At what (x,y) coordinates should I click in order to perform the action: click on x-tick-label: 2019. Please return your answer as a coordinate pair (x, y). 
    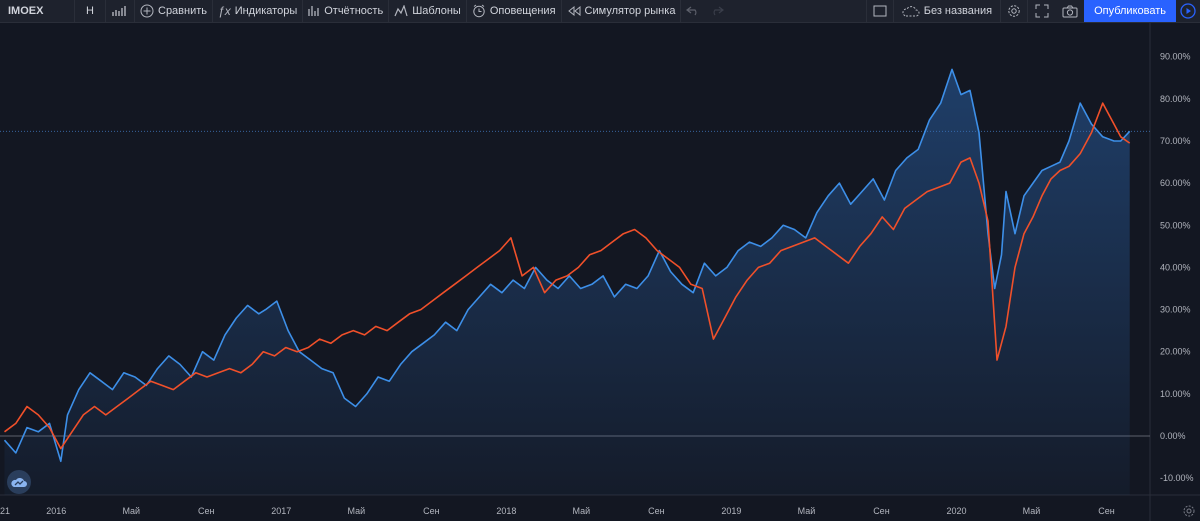
    Looking at the image, I should click on (731, 511).